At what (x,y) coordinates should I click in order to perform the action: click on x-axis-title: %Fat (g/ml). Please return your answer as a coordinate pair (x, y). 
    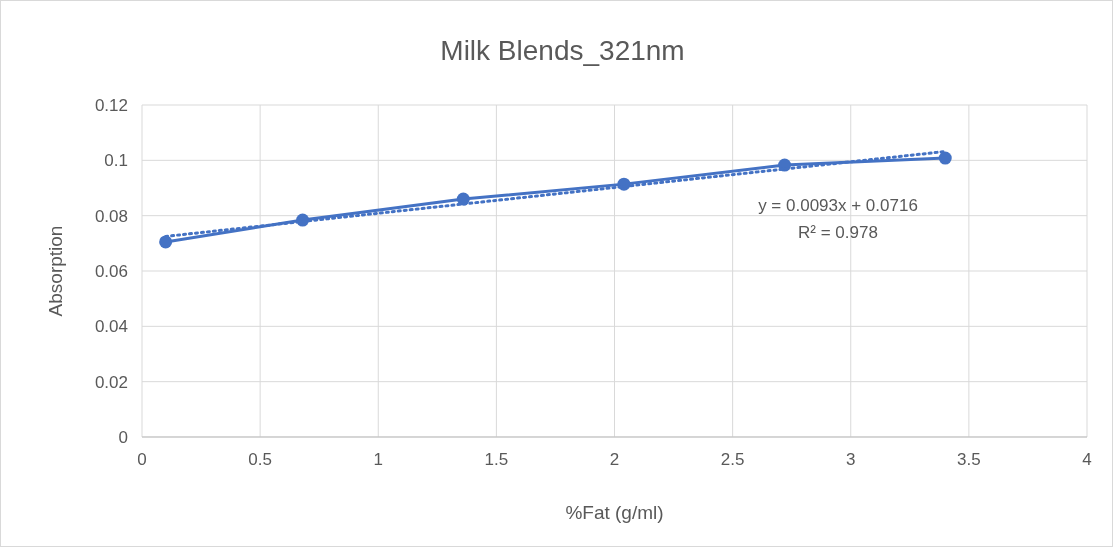
    Looking at the image, I should click on (614, 512).